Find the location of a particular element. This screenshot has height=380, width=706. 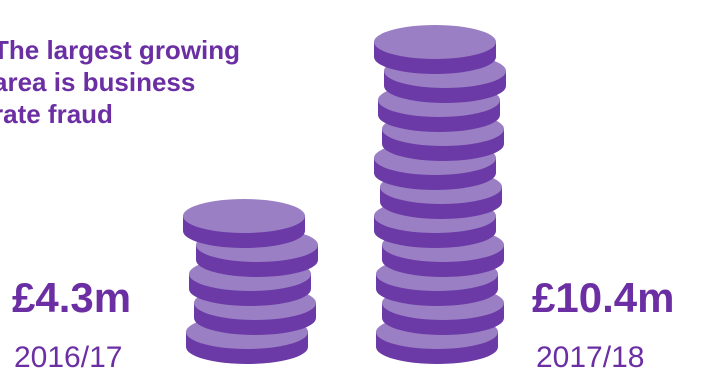

headline-line-2: area is business is located at coordinates (98, 82).